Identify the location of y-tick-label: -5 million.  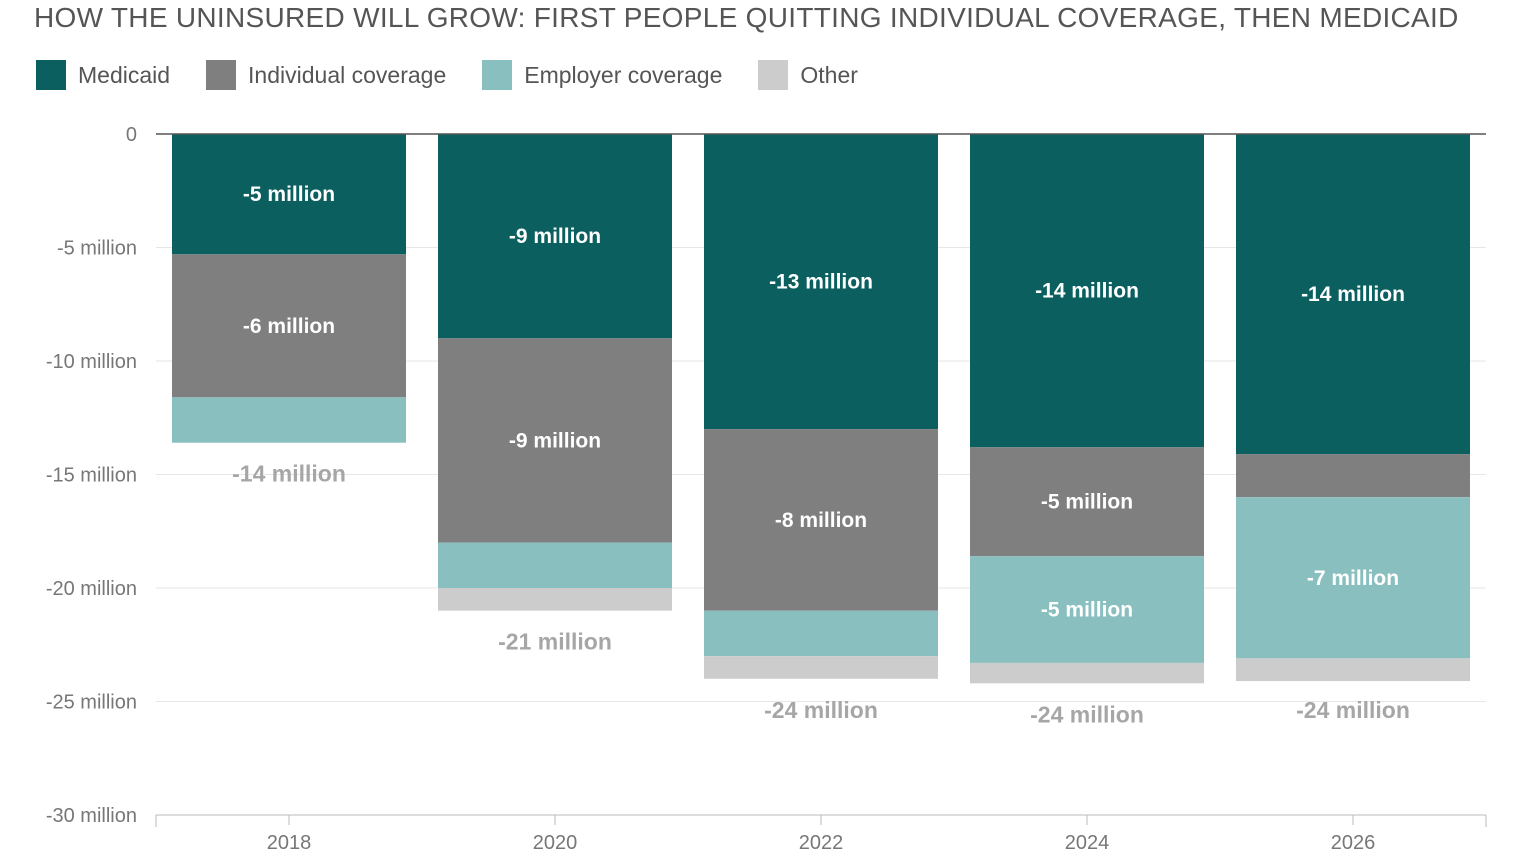
(97, 249).